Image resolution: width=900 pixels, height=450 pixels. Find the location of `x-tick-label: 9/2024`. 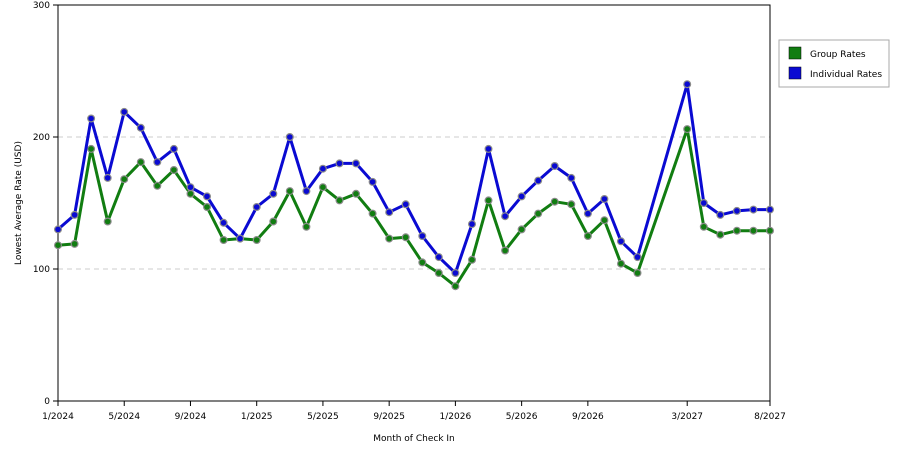

x-tick-label: 9/2024 is located at coordinates (191, 417).